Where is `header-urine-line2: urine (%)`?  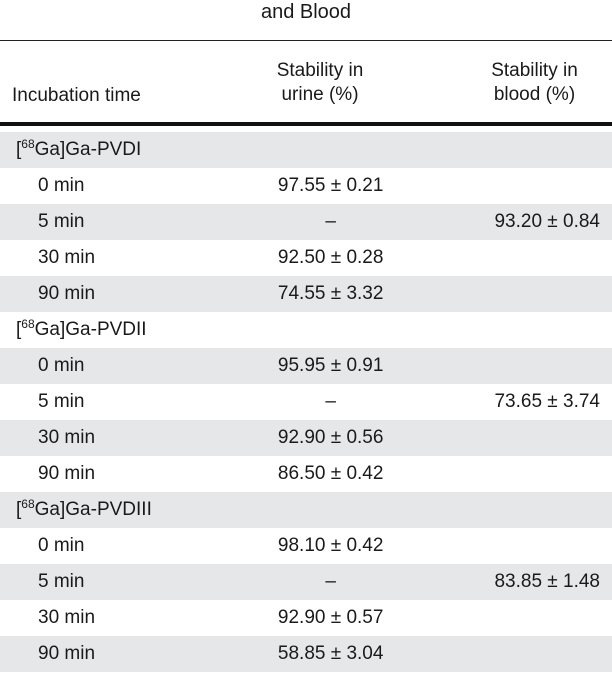 header-urine-line2: urine (%) is located at coordinates (320, 94).